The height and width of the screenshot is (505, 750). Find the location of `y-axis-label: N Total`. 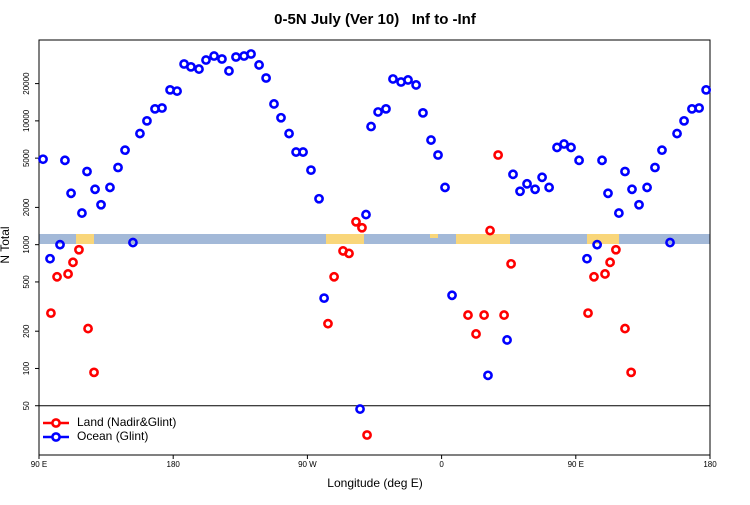

y-axis-label: N Total is located at coordinates (6, 244).